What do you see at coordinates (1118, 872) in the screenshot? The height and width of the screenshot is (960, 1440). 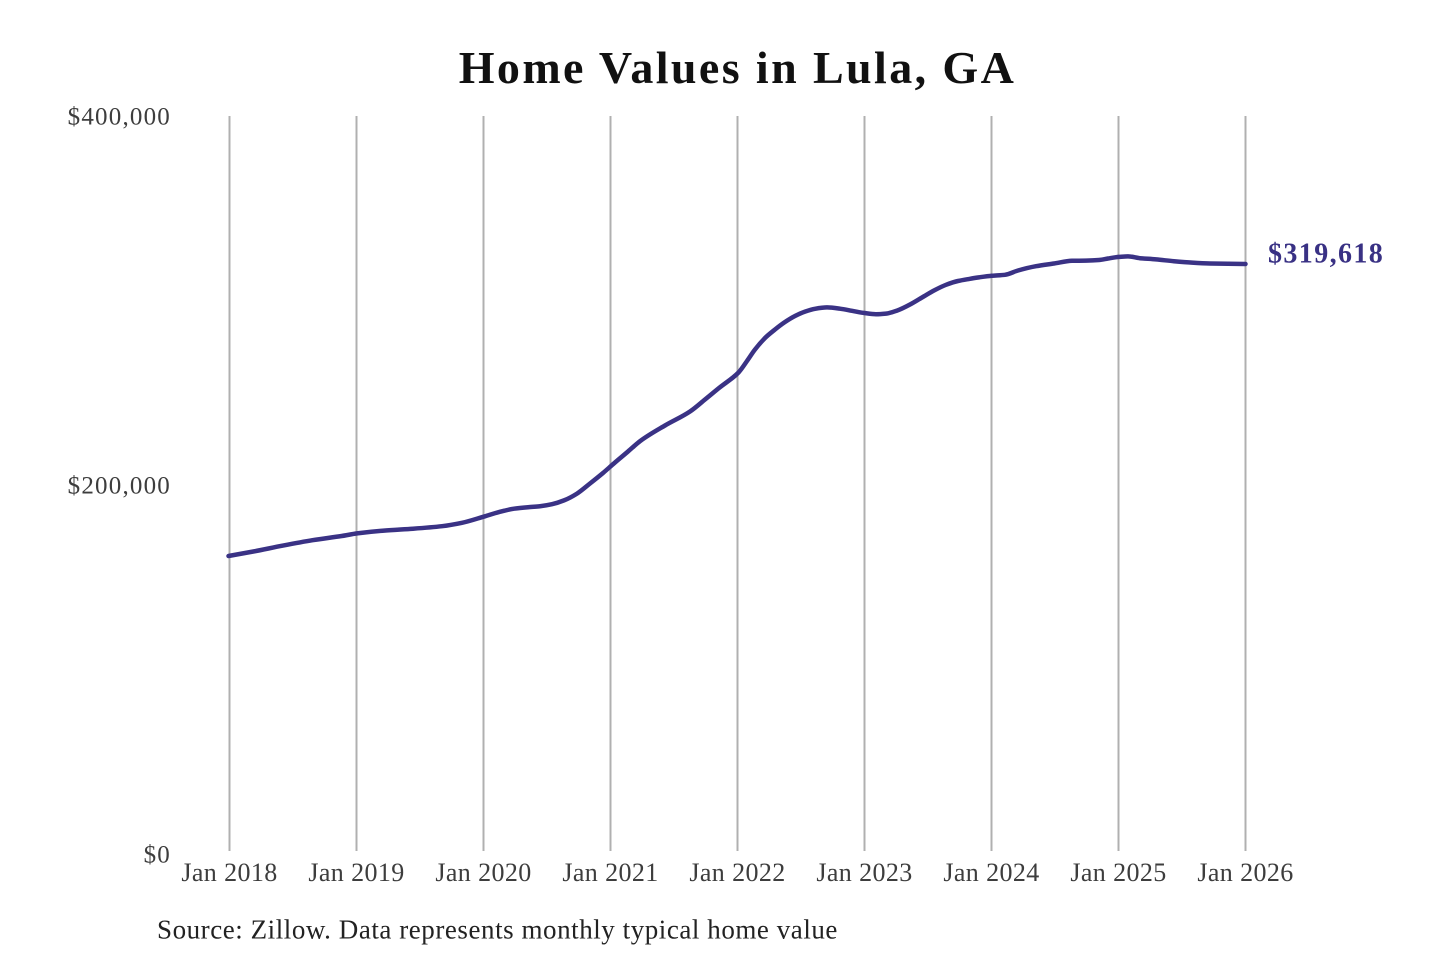 I see `svg-text: Jan 2025` at bounding box center [1118, 872].